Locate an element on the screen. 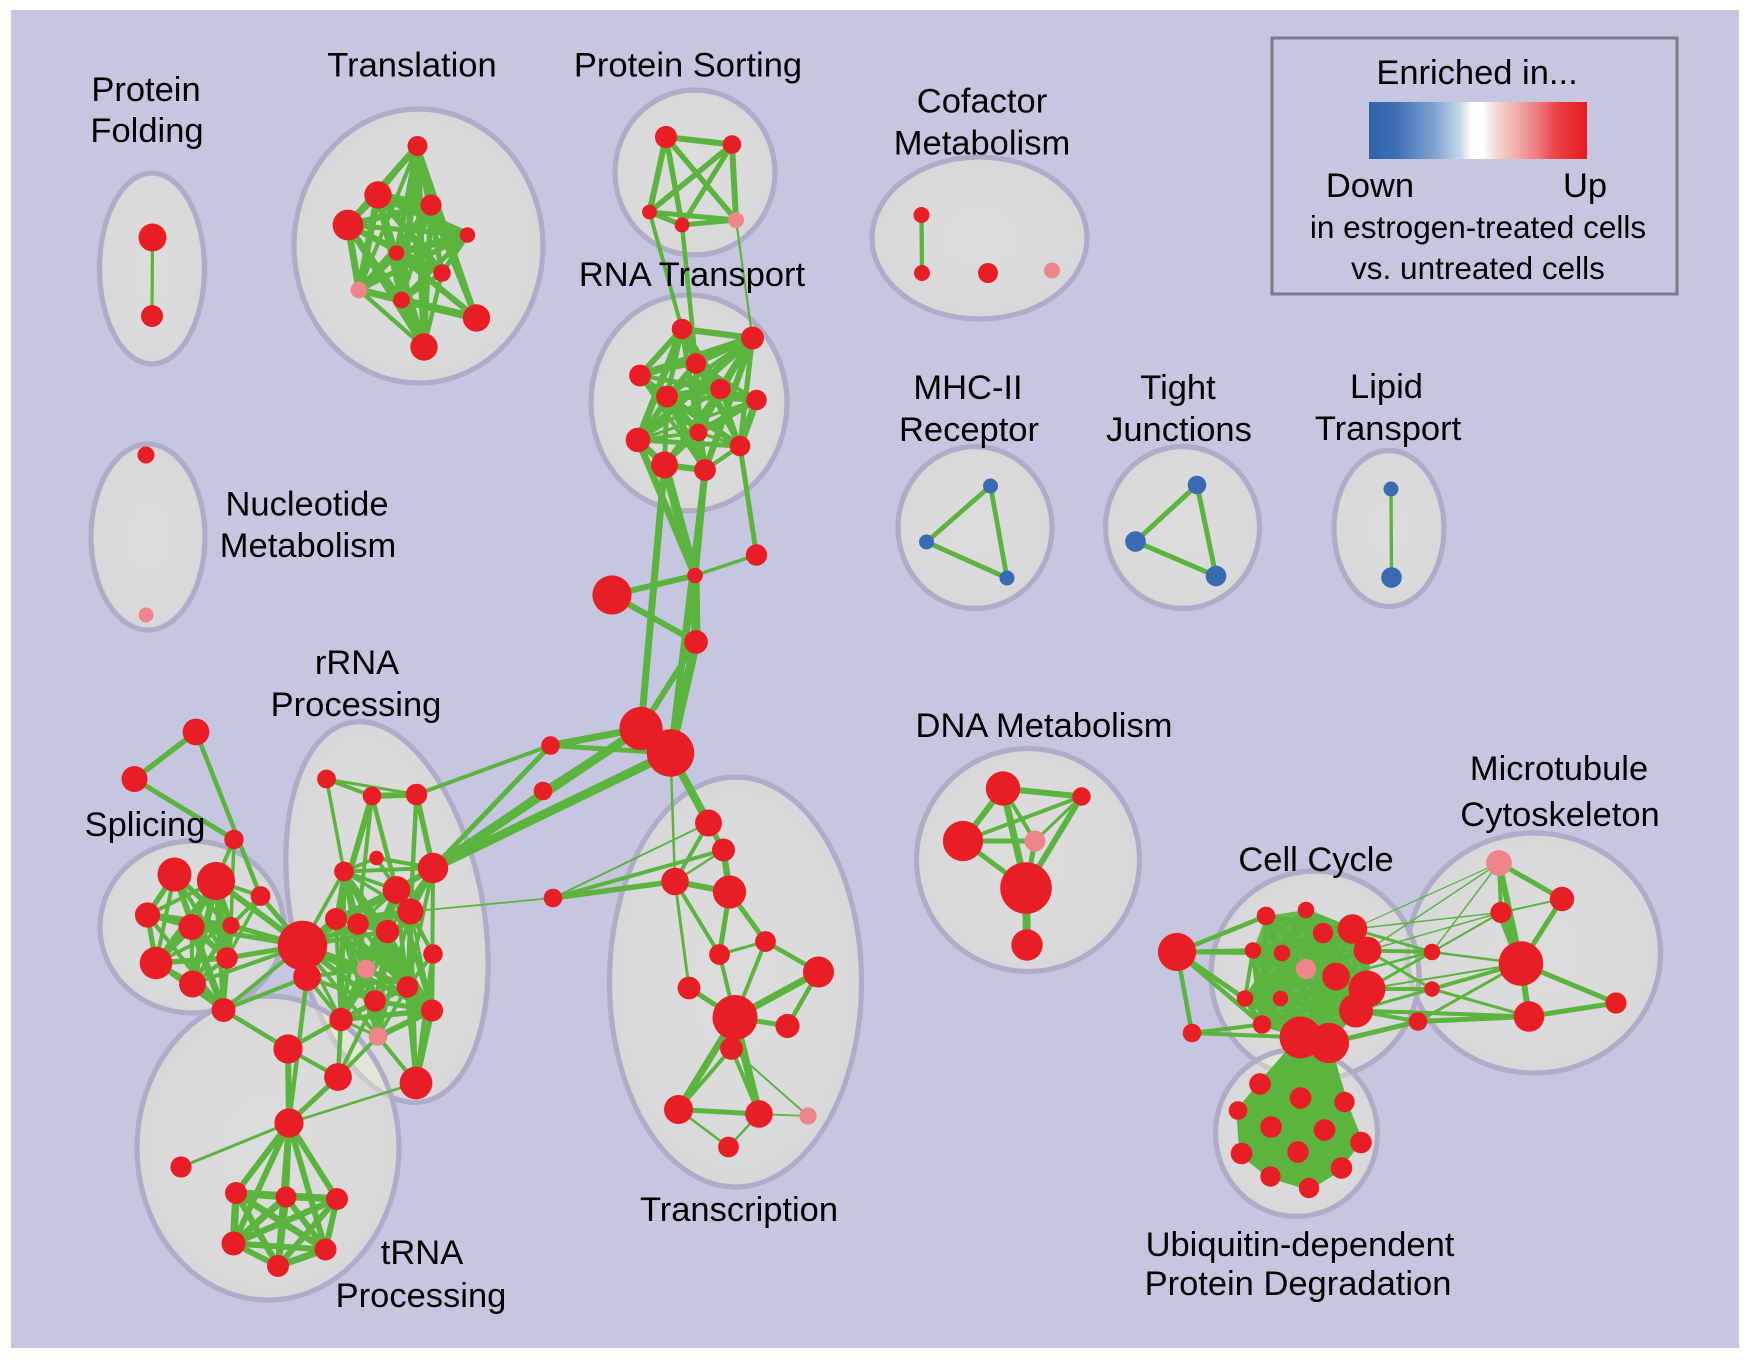 This screenshot has height=1360, width=1750. svg-text: Protein is located at coordinates (145, 90).